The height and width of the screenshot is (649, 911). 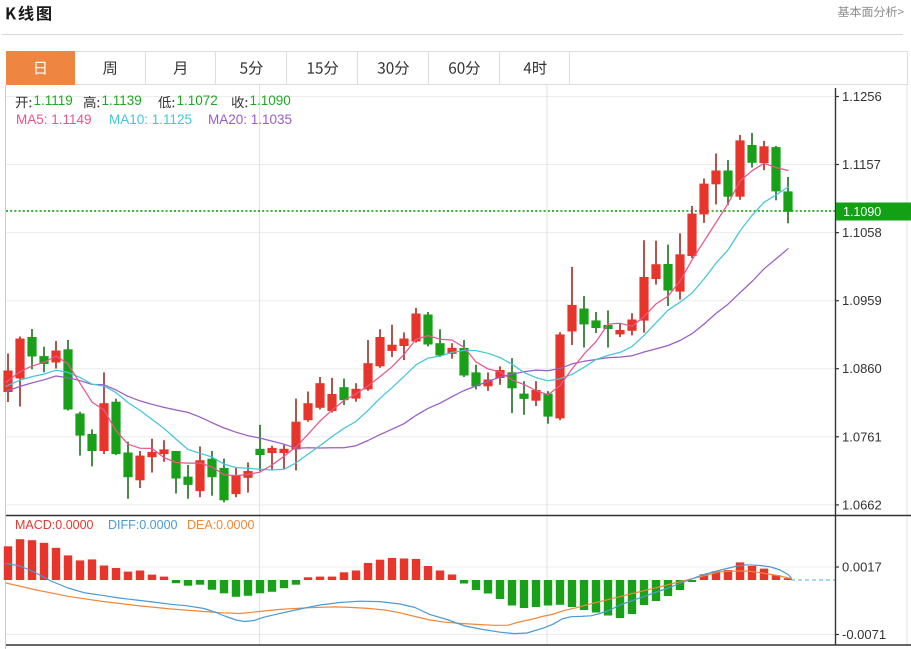 What do you see at coordinates (862, 436) in the screenshot?
I see `svg-text: 1.0761` at bounding box center [862, 436].